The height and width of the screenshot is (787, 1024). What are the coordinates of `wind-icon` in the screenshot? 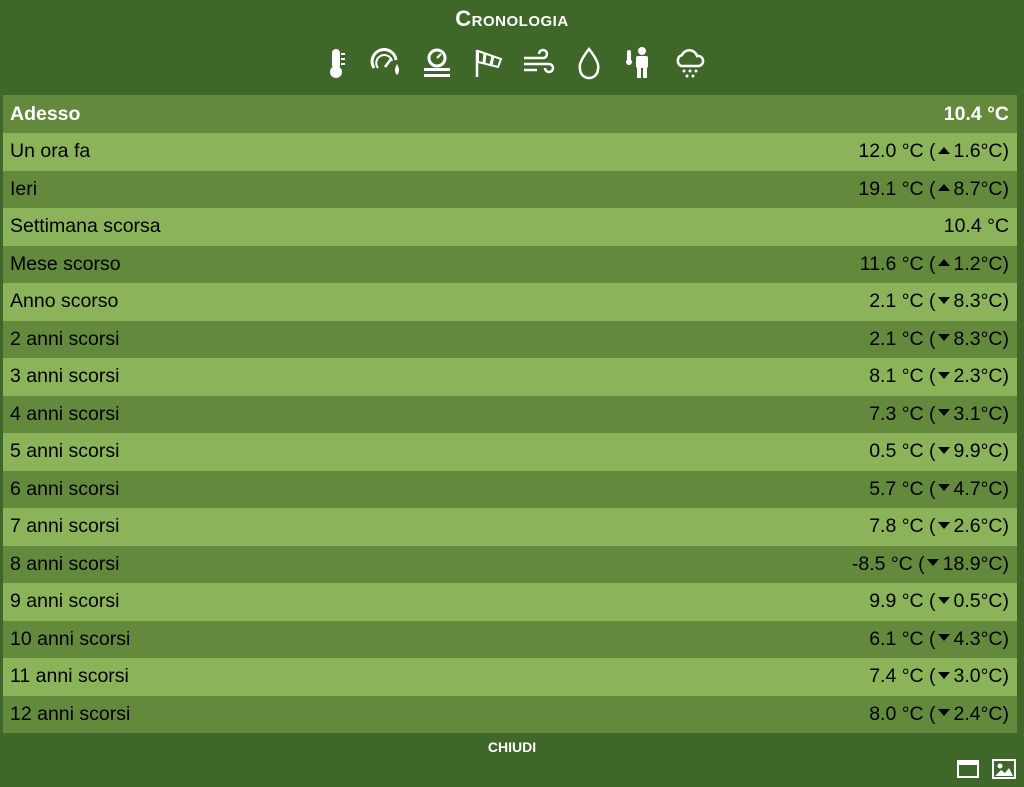 It's located at (538, 63).